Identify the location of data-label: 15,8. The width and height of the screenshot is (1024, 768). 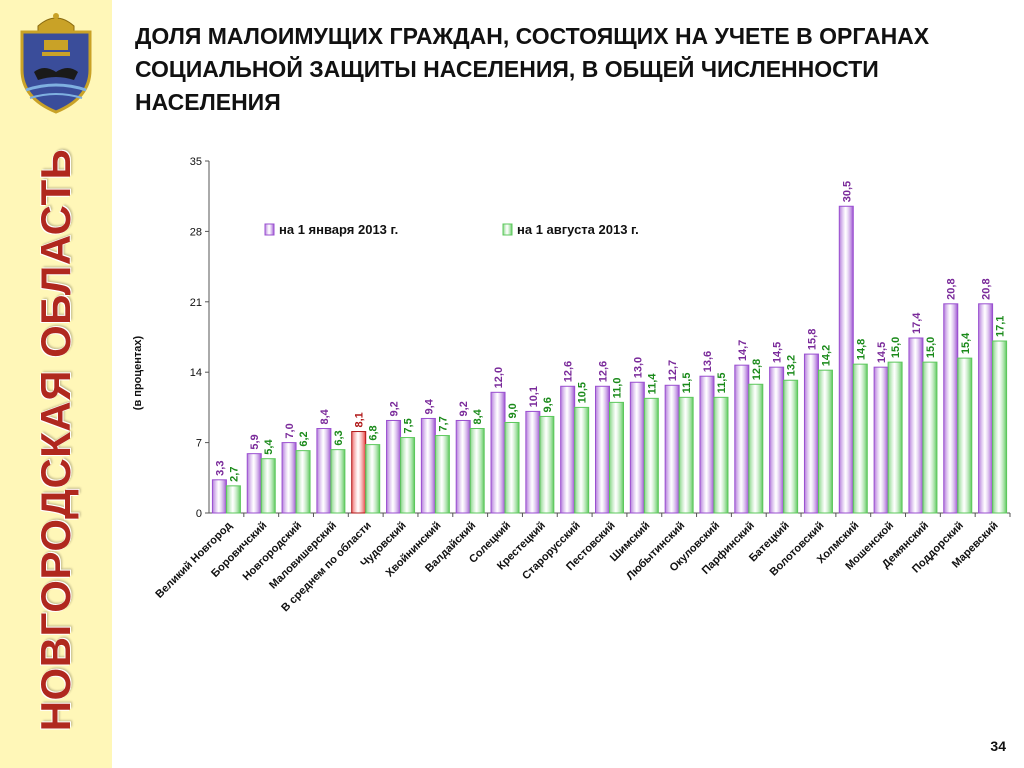
(812, 339).